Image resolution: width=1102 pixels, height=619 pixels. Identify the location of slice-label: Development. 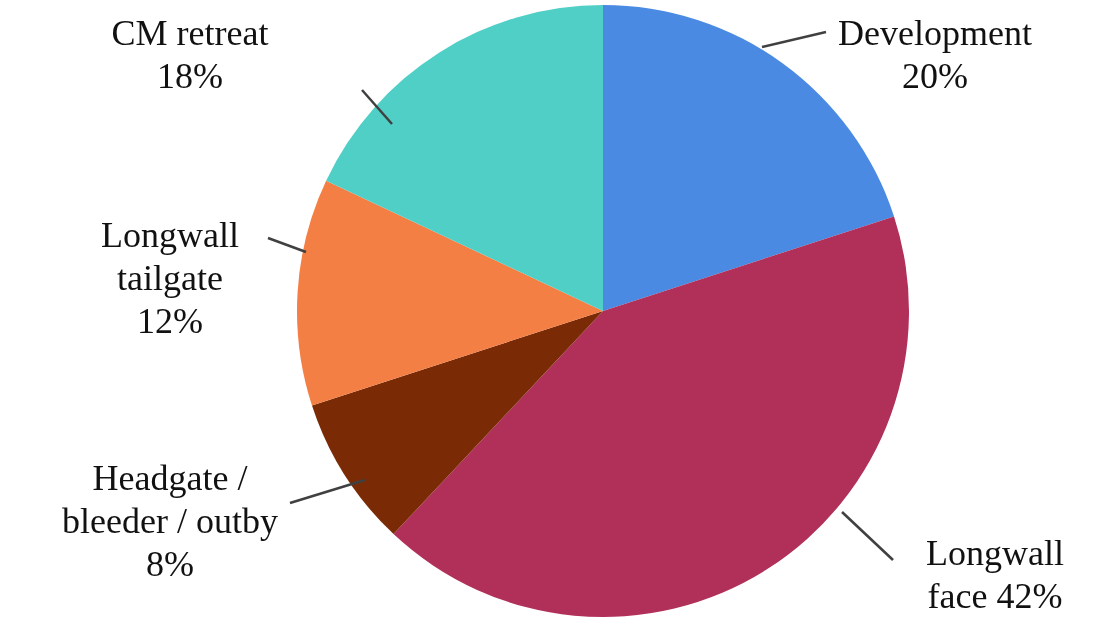
(935, 33).